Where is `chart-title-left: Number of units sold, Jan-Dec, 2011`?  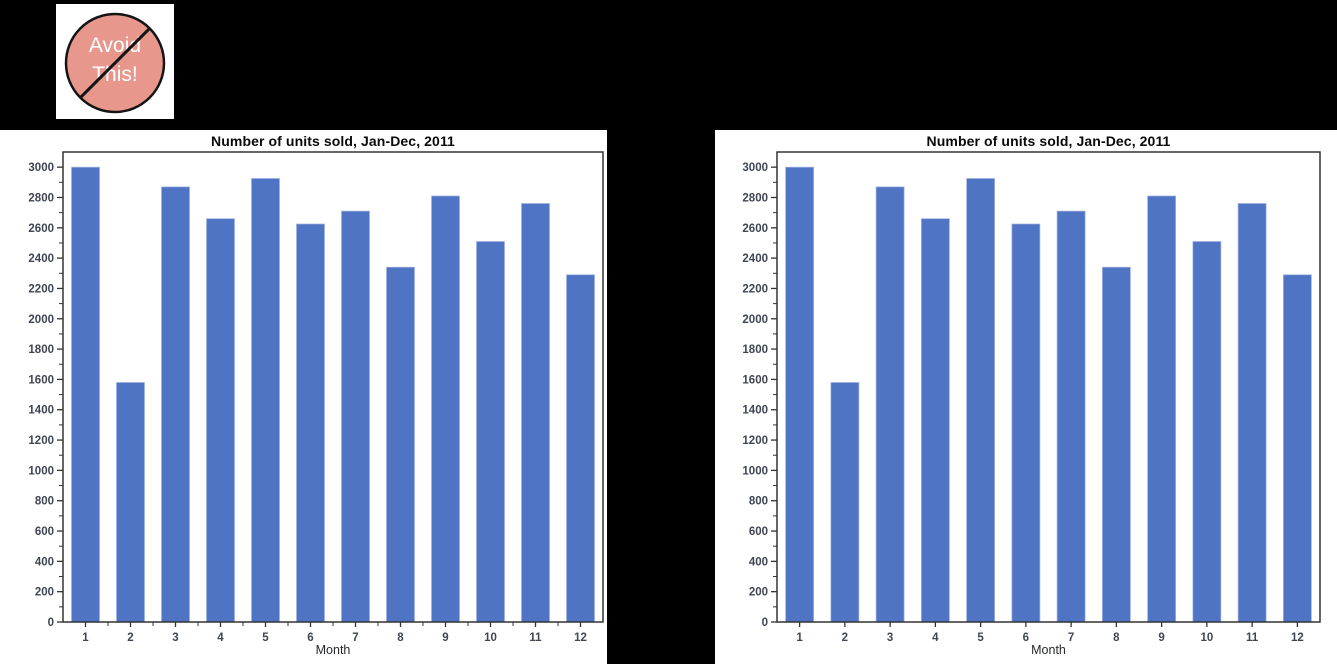
chart-title-left: Number of units sold, Jan-Dec, 2011 is located at coordinates (333, 141).